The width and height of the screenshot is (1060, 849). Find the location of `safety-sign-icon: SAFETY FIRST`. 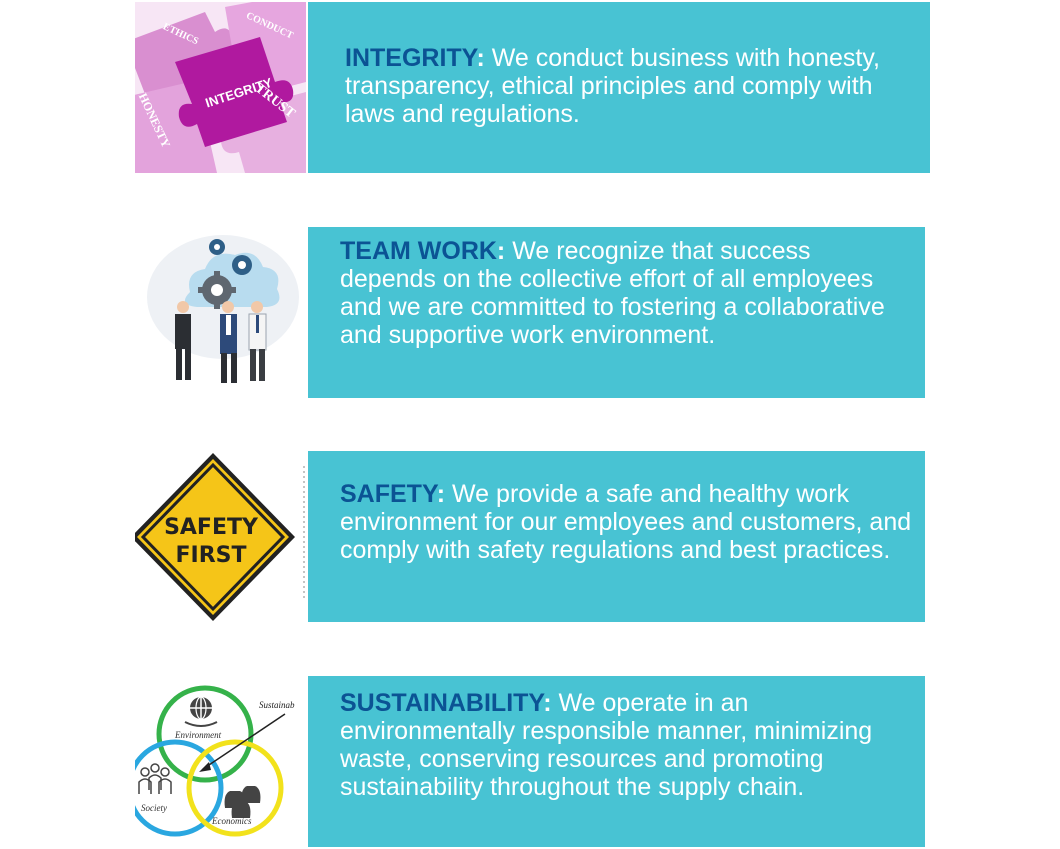

safety-sign-icon: SAFETY FIRST is located at coordinates (220, 536).